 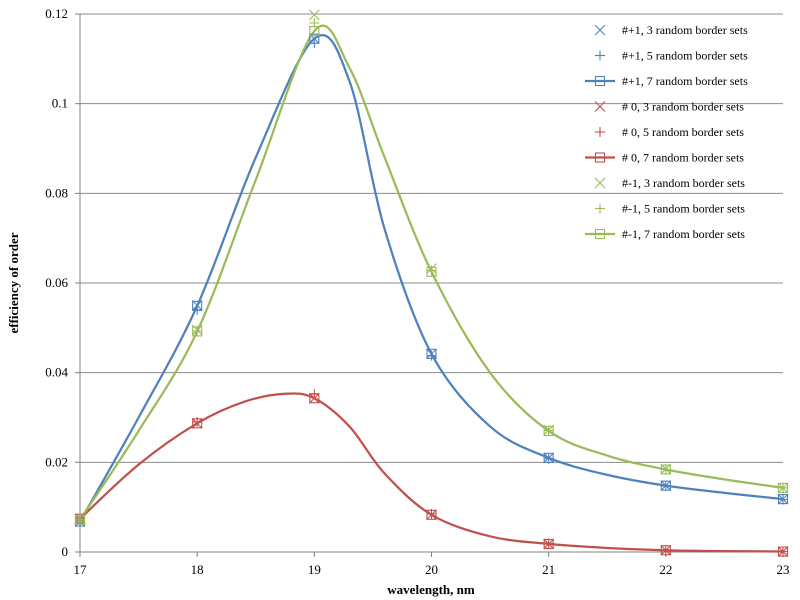 What do you see at coordinates (683, 183) in the screenshot?
I see `legend-label: #-1, 3 random border sets` at bounding box center [683, 183].